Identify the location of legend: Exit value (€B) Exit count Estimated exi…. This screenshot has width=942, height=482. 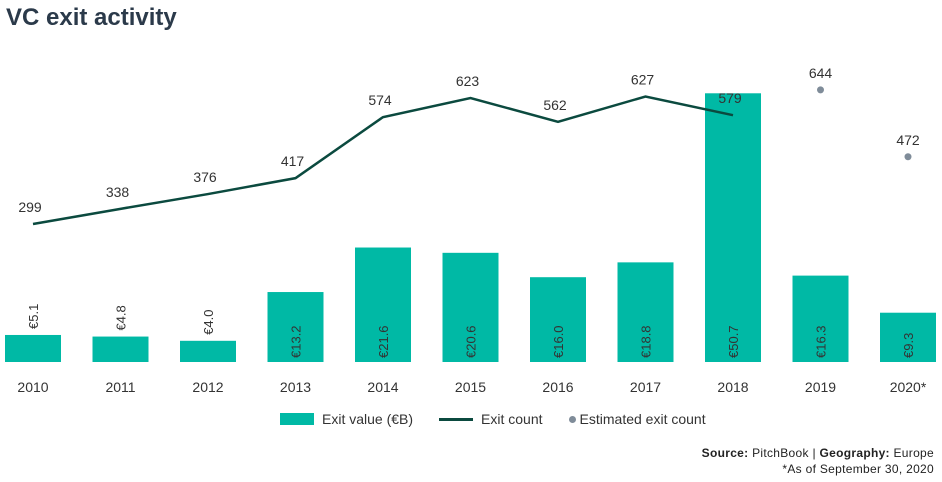
(506, 419).